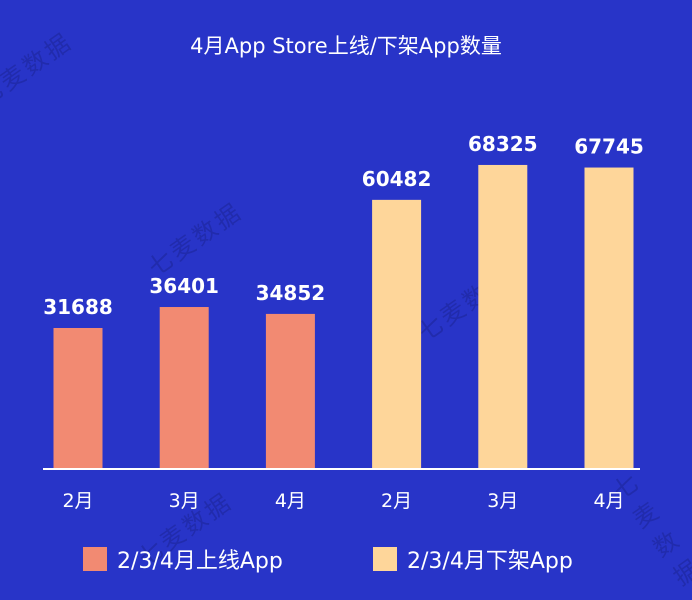 The image size is (692, 600). I want to click on legend-item-offline: 2/3/4月下架App, so click(473, 559).